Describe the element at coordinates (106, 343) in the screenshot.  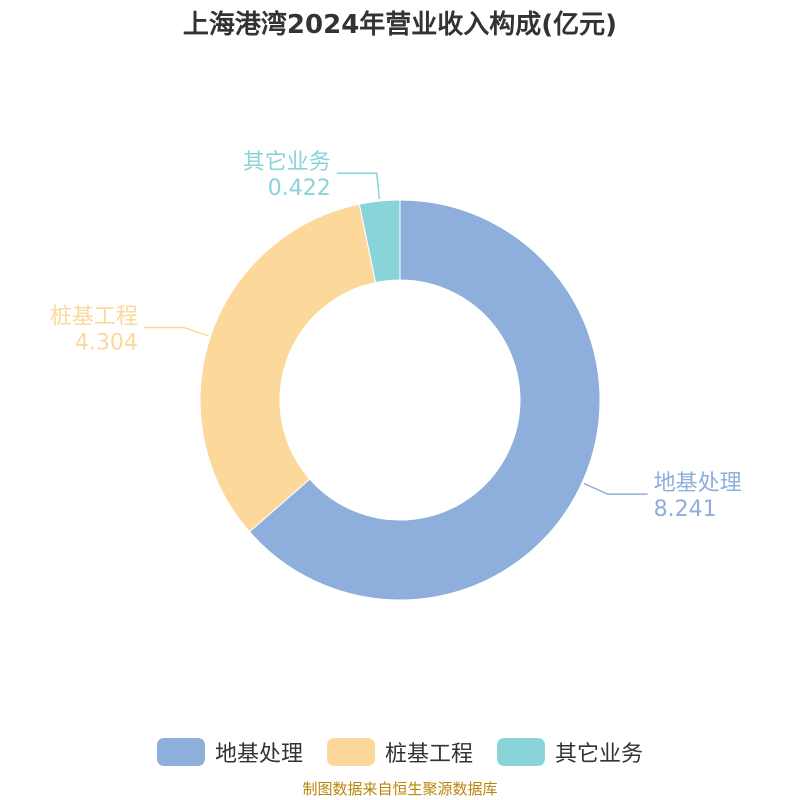
I see `slice-label-value-1: 4.304` at that location.